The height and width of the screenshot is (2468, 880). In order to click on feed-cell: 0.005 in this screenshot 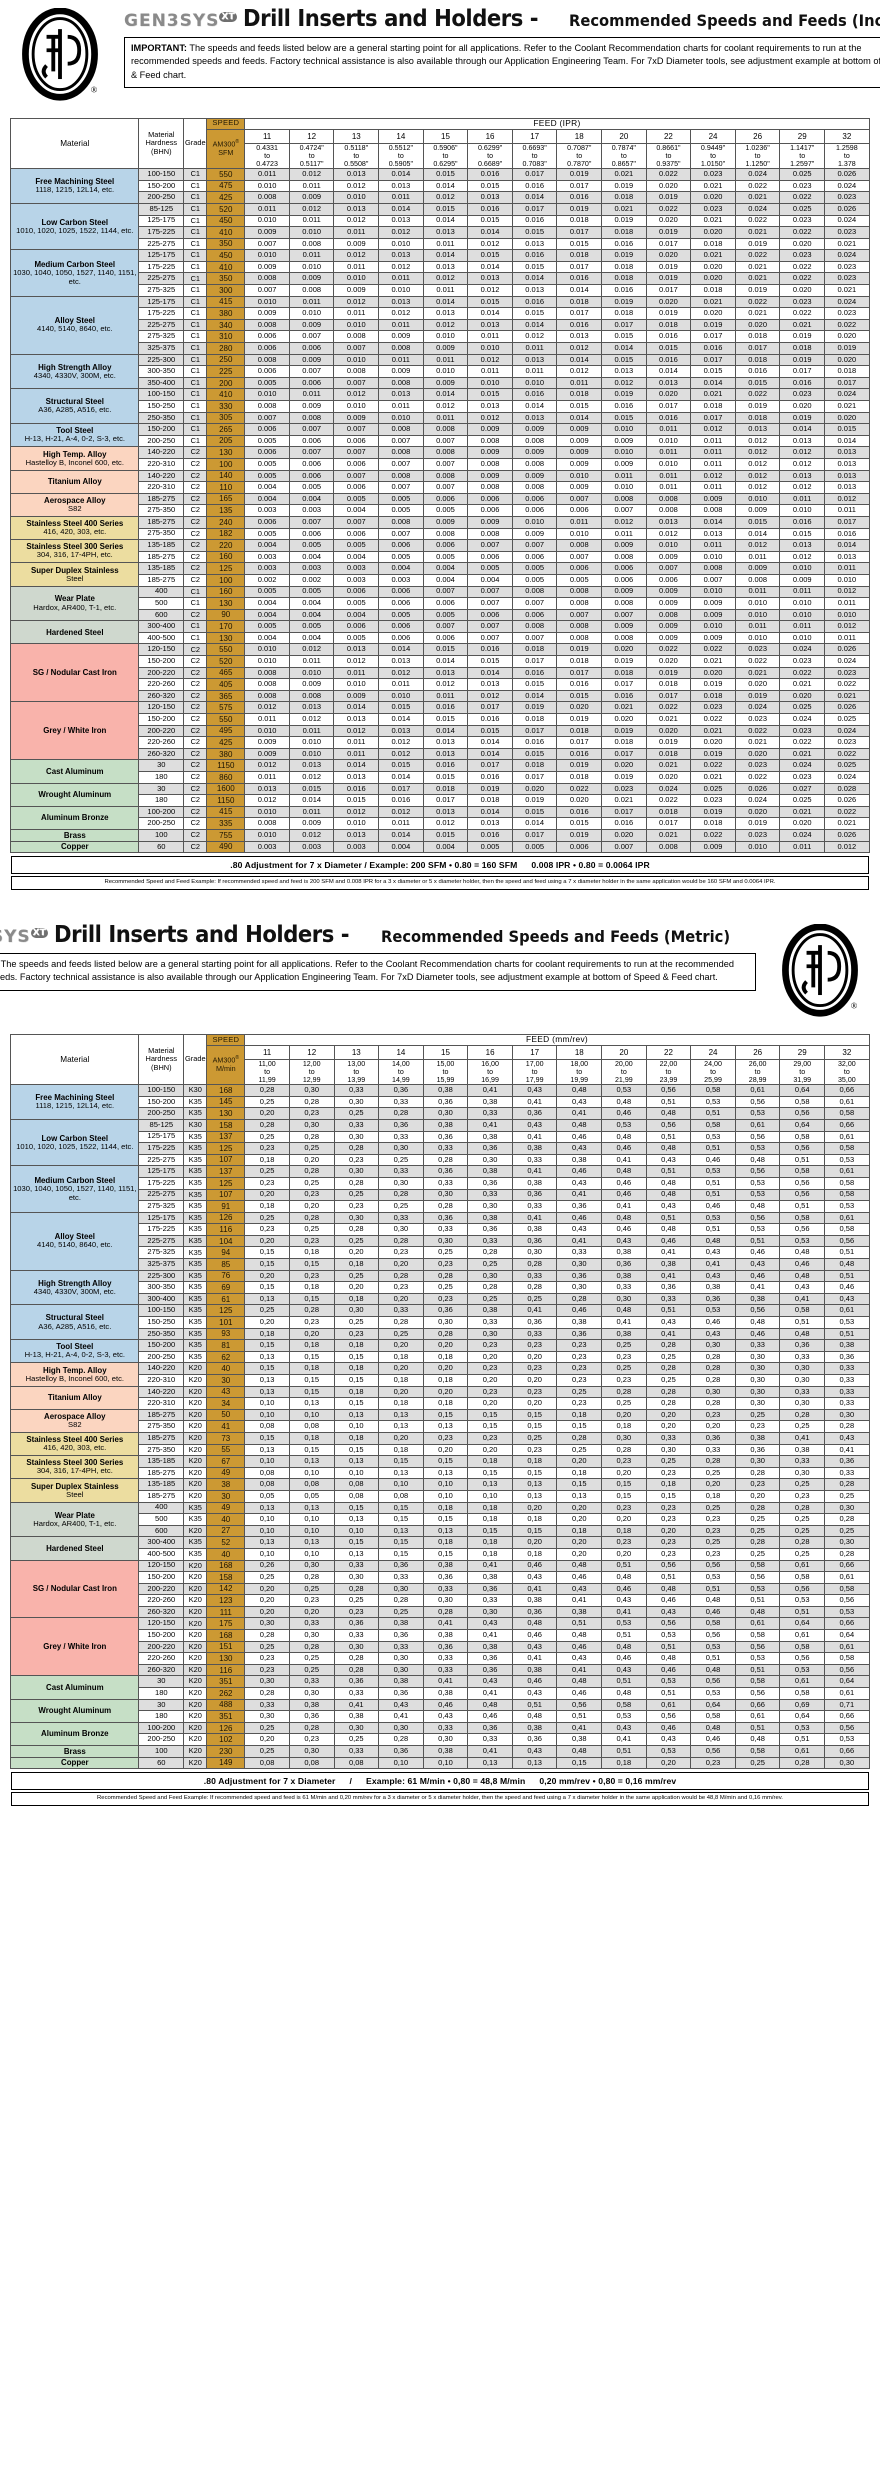, I will do `click(267, 626)`.